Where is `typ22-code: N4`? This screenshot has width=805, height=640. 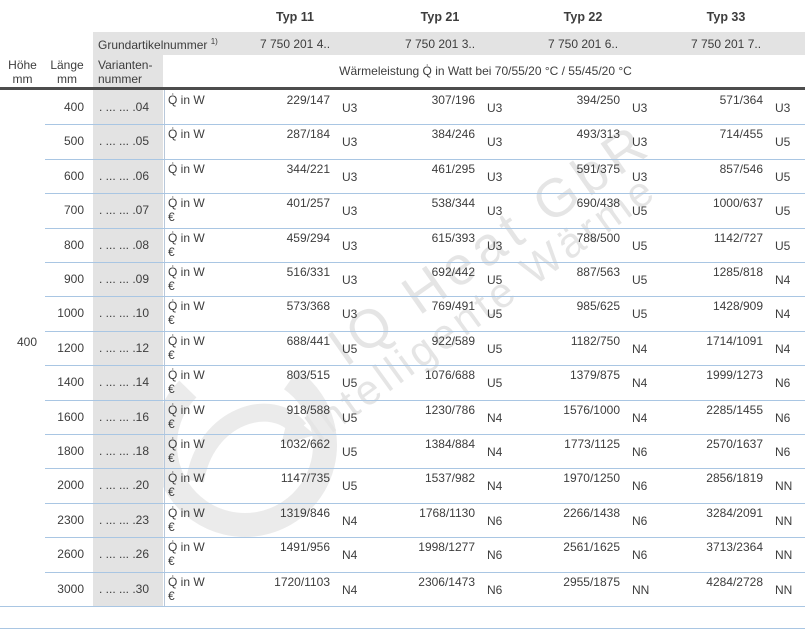
typ22-code: N4 is located at coordinates (640, 417).